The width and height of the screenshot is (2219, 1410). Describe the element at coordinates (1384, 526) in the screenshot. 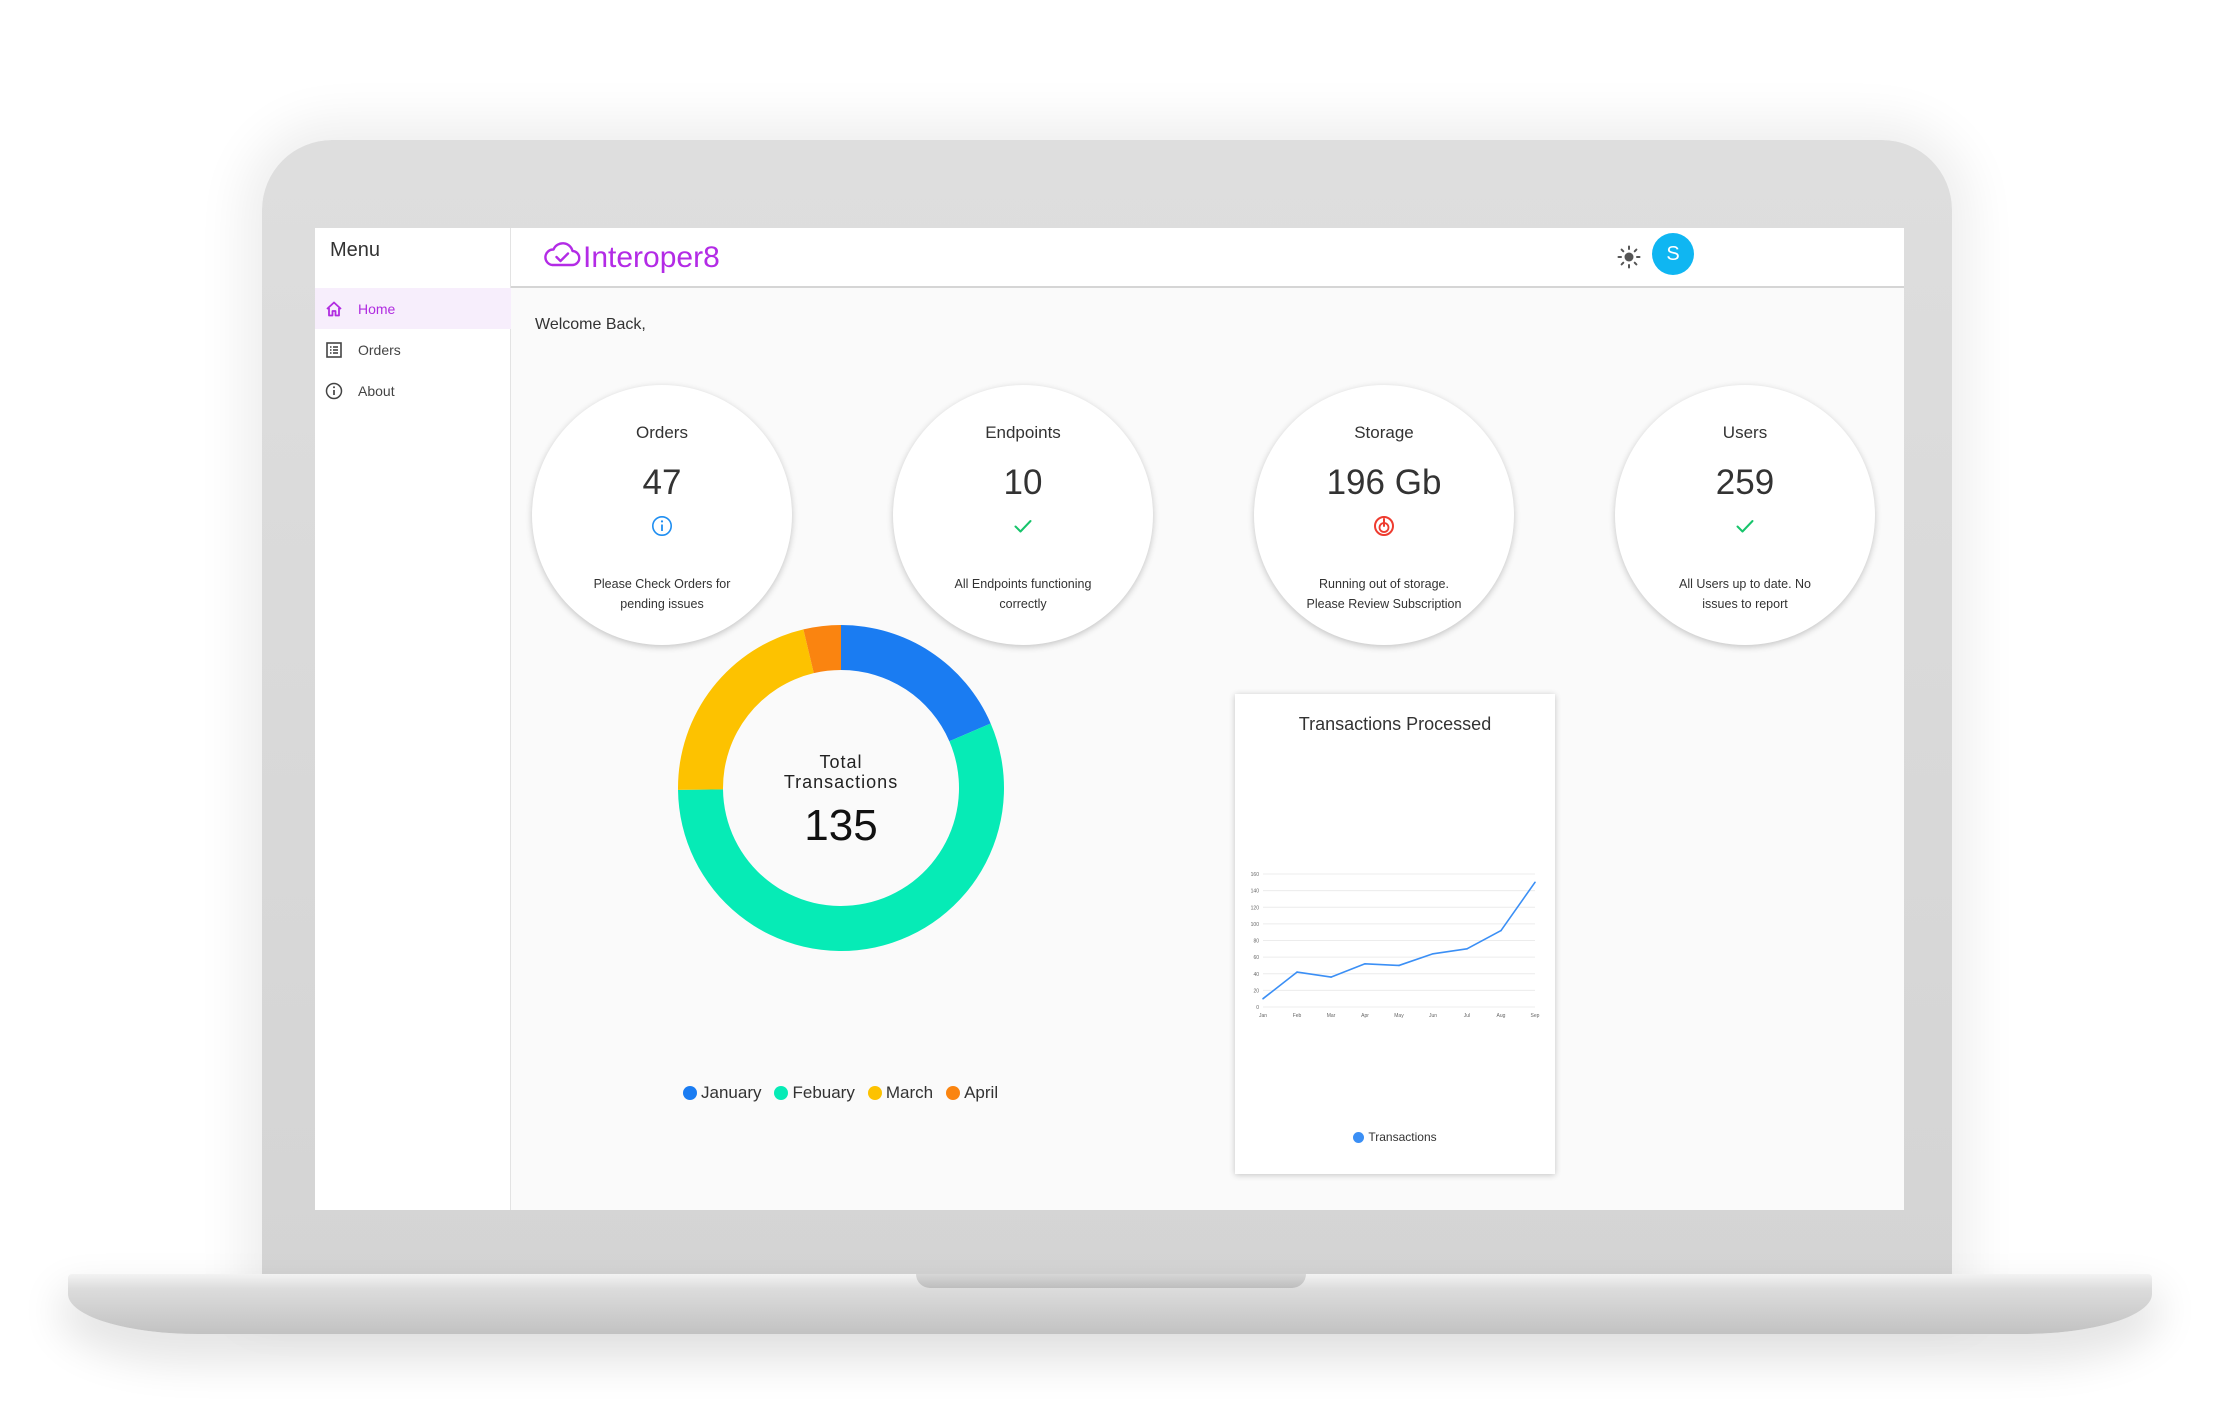

I see `alert-target-icon` at that location.